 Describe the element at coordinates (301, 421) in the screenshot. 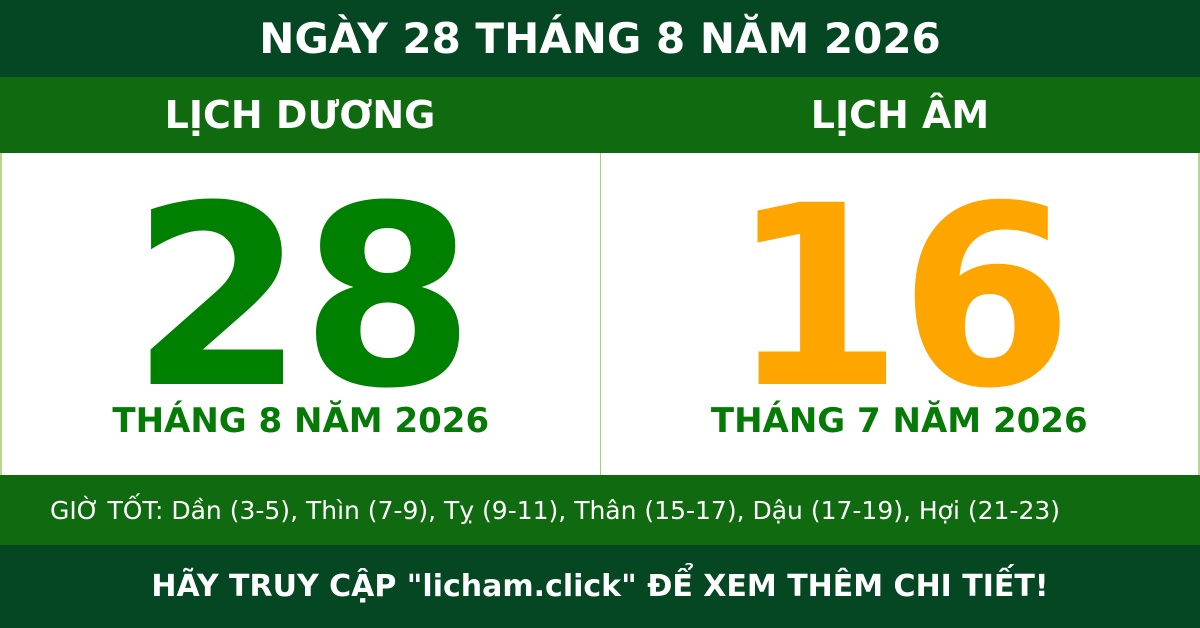

I see `solar-month-year: THÁNG 8 NĂM 2026` at that location.